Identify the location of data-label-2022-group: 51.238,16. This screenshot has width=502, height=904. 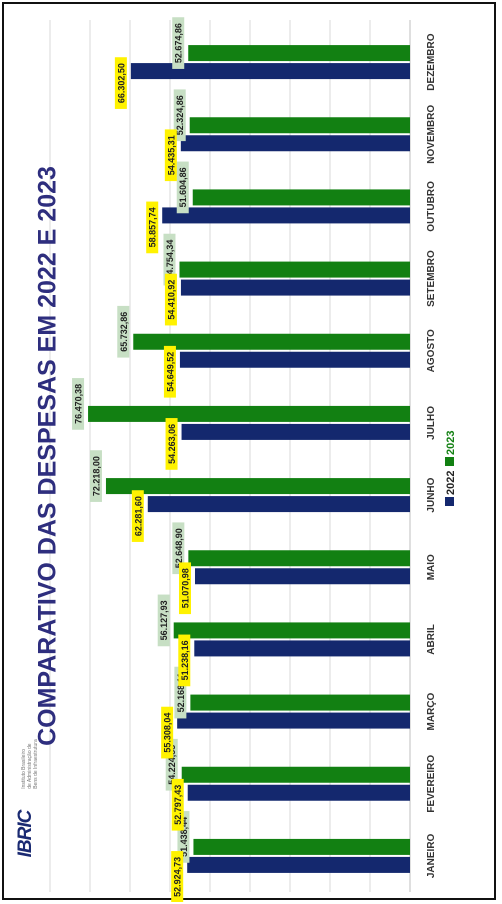
(184, 660).